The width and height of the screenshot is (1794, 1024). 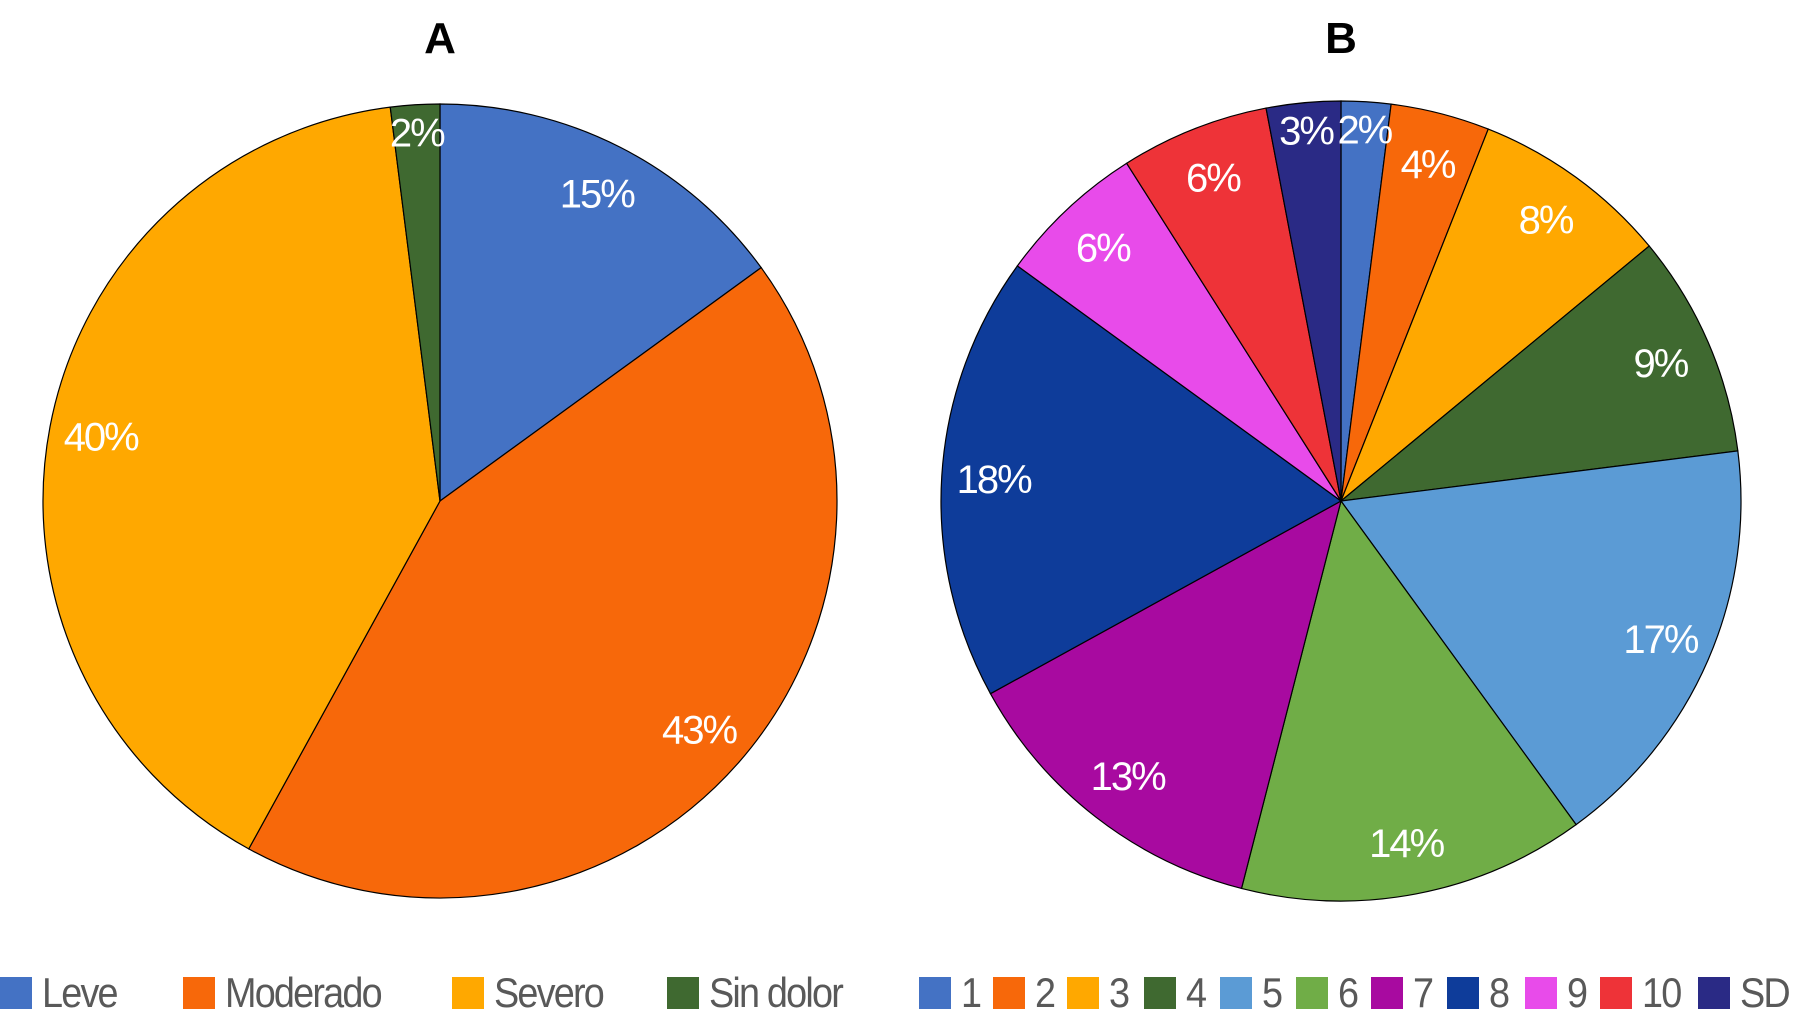 I want to click on legend-item-b-9: 9, so click(x=1556, y=993).